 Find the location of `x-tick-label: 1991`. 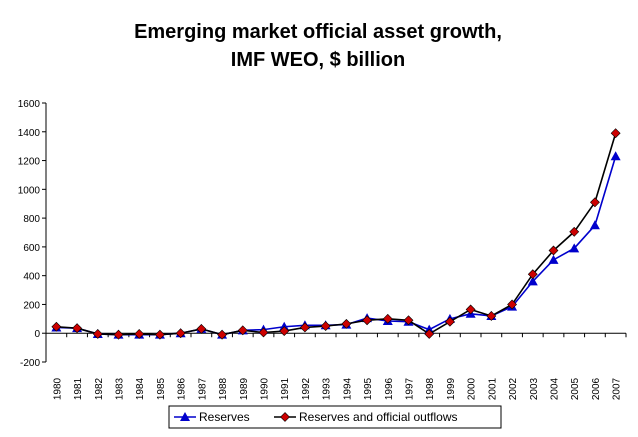

x-tick-label: 1991 is located at coordinates (285, 388).